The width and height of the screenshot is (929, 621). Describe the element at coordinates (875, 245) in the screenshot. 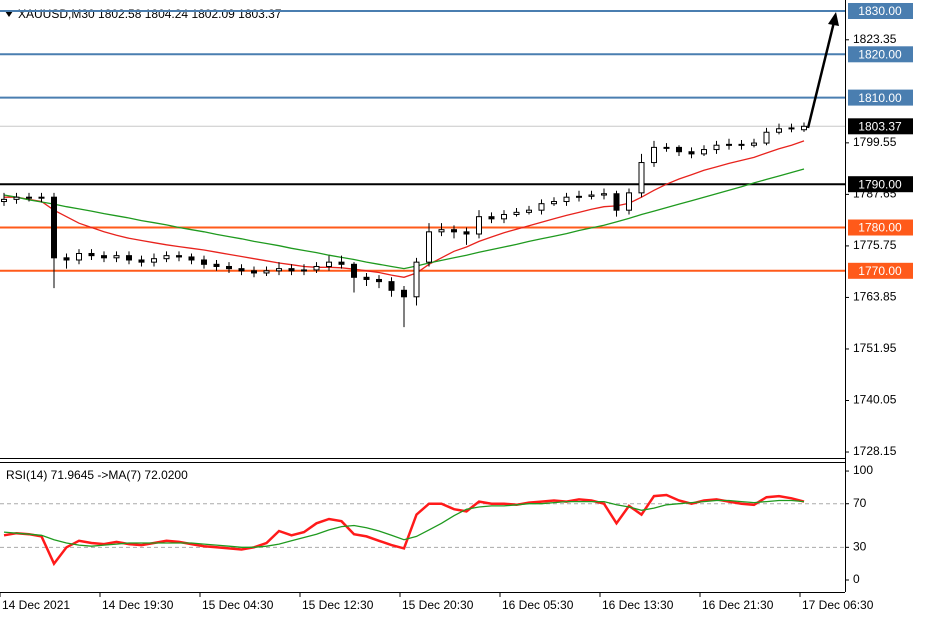

I see `y-tick-label: 1775.75` at that location.